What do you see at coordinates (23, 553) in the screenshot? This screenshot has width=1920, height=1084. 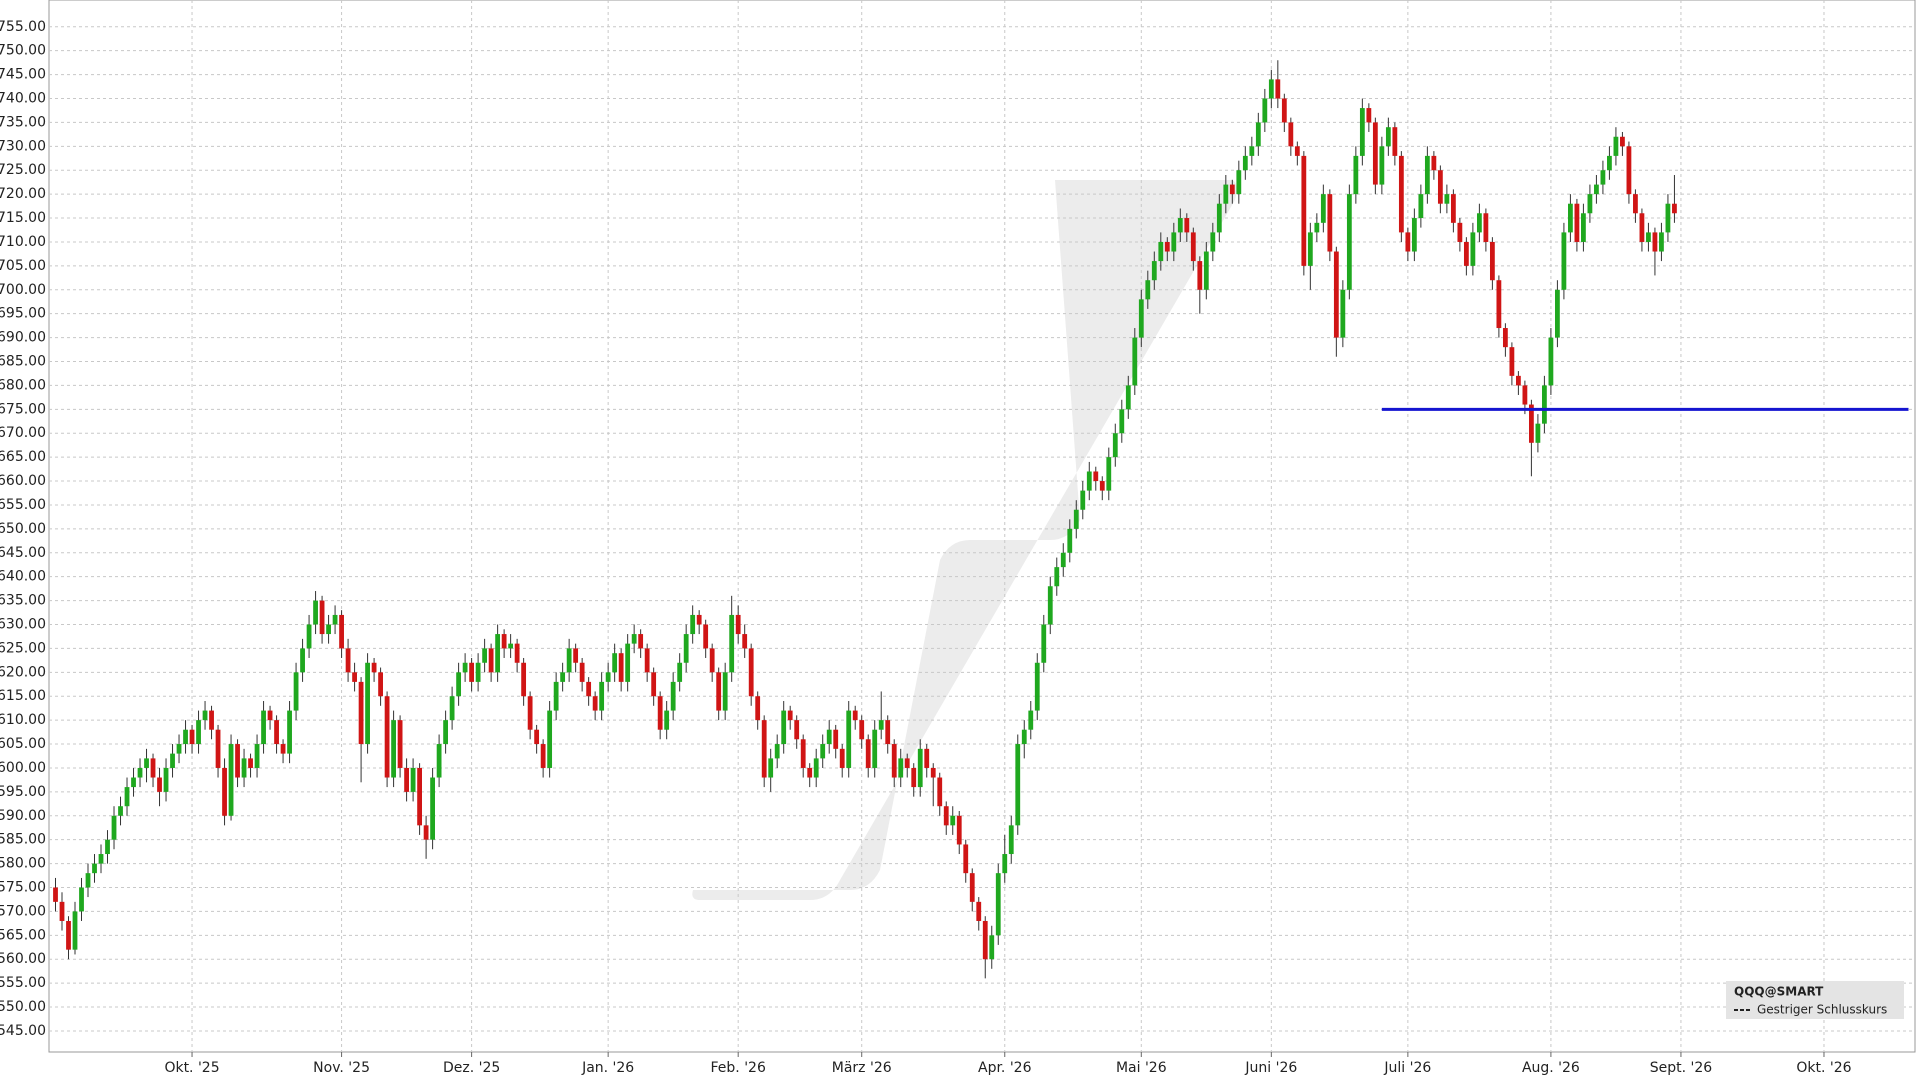 I see `y-tick-label: 645.00` at bounding box center [23, 553].